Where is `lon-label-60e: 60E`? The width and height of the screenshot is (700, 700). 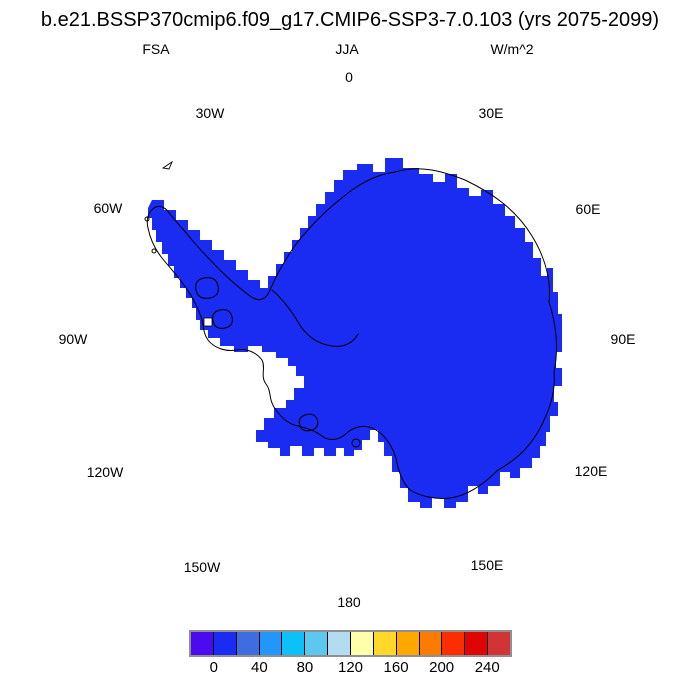
lon-label-60e: 60E is located at coordinates (588, 209).